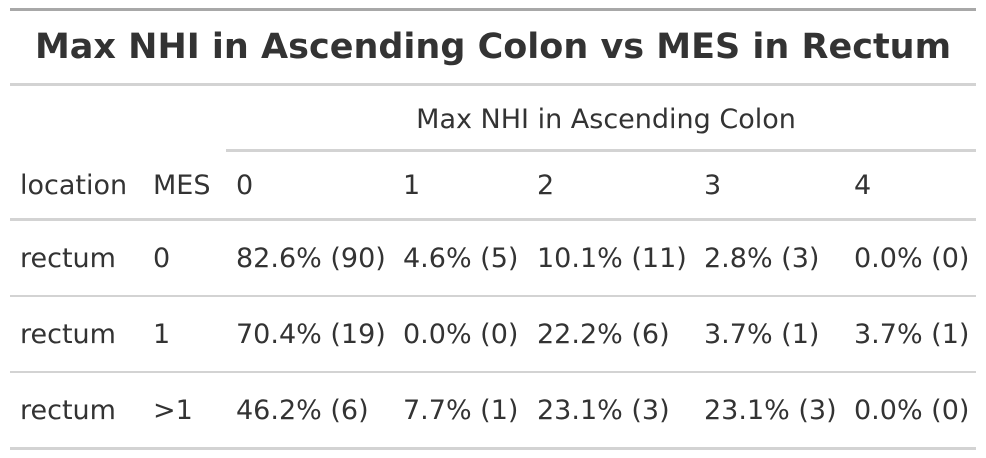 This screenshot has height=458, width=986. Describe the element at coordinates (76, 186) in the screenshot. I see `column-header-location: location` at that location.